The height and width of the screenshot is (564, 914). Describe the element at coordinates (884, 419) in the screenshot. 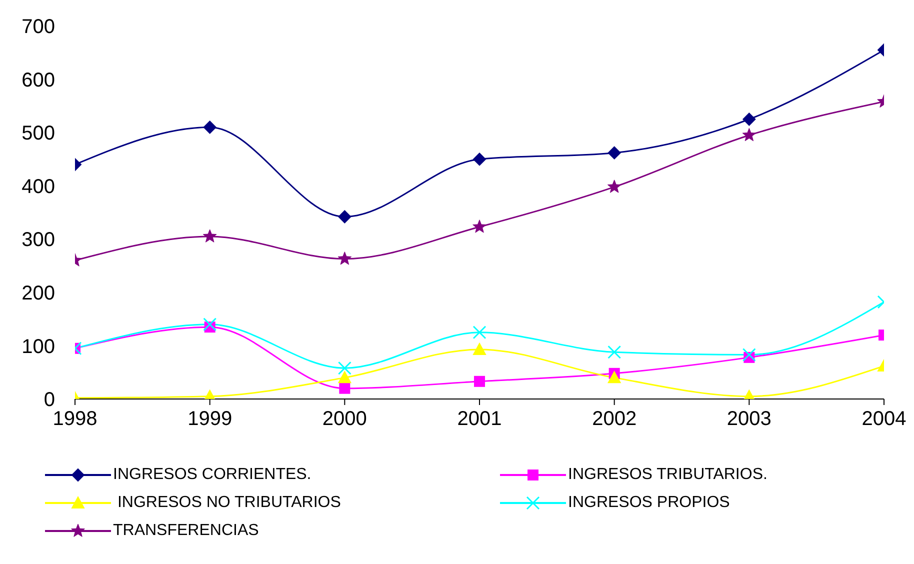

I see `x-tick-label: 2004` at that location.